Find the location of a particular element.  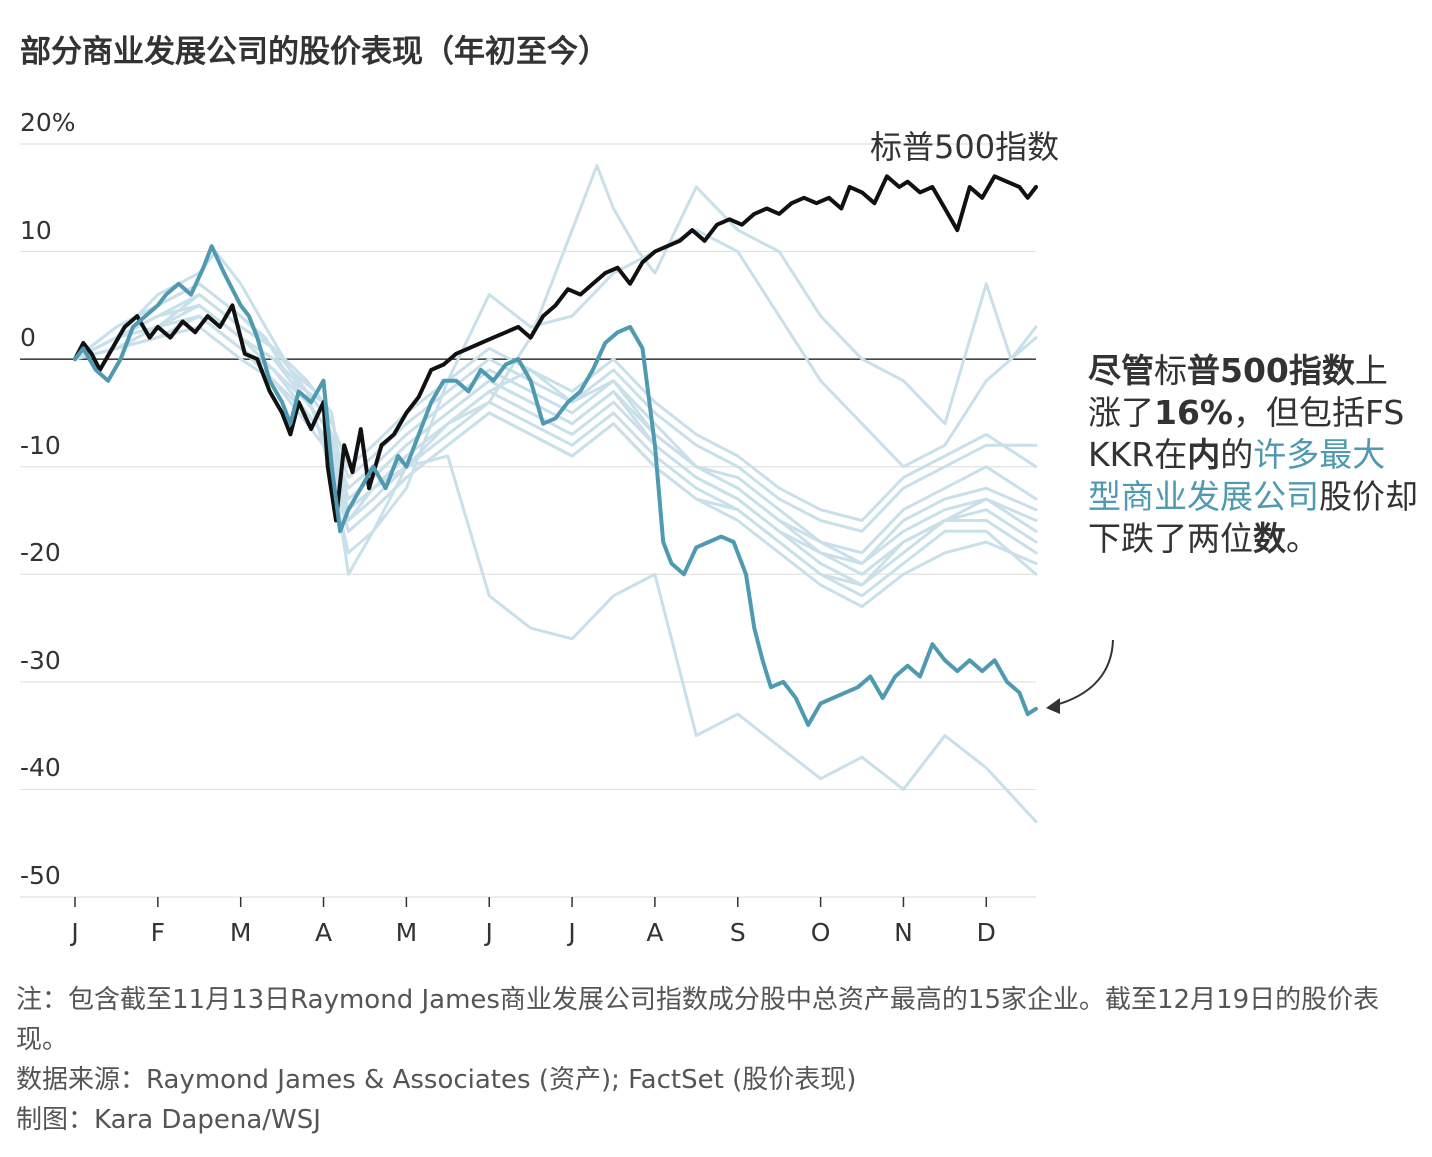

x-tick-label: D is located at coordinates (986, 932).